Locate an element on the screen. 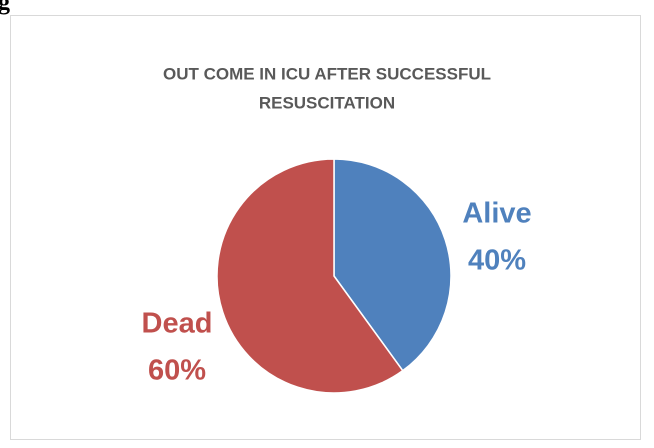 This screenshot has height=448, width=654. data-label-name: Dead is located at coordinates (177, 324).